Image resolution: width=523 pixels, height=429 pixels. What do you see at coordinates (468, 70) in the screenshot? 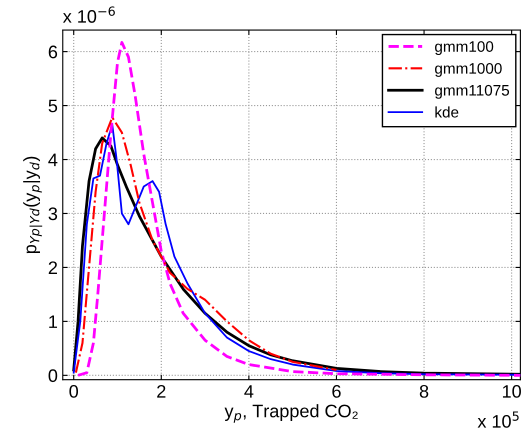
I see `legend-label: gmm1000` at bounding box center [468, 70].